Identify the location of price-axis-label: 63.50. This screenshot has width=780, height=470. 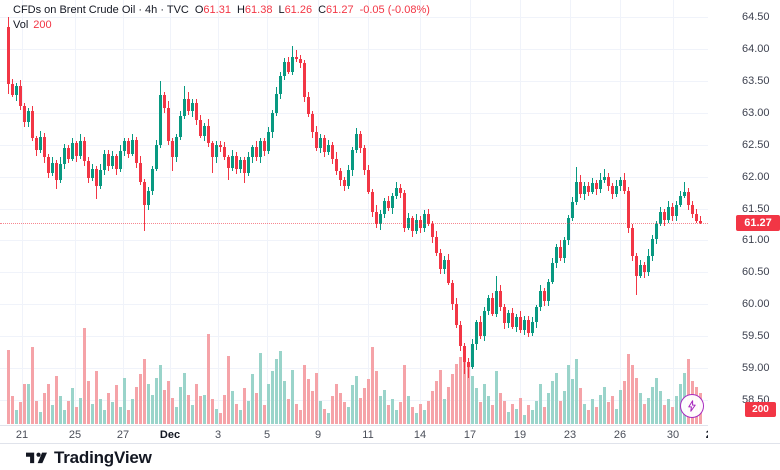
(756, 80).